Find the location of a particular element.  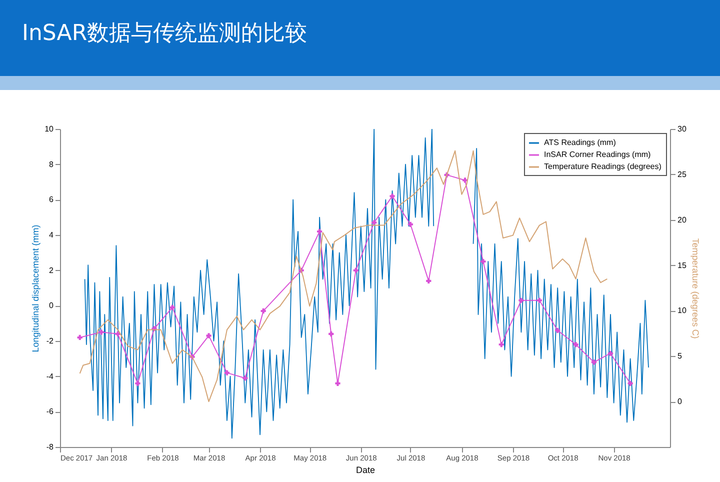

y-tick-label: 10 is located at coordinates (49, 129).